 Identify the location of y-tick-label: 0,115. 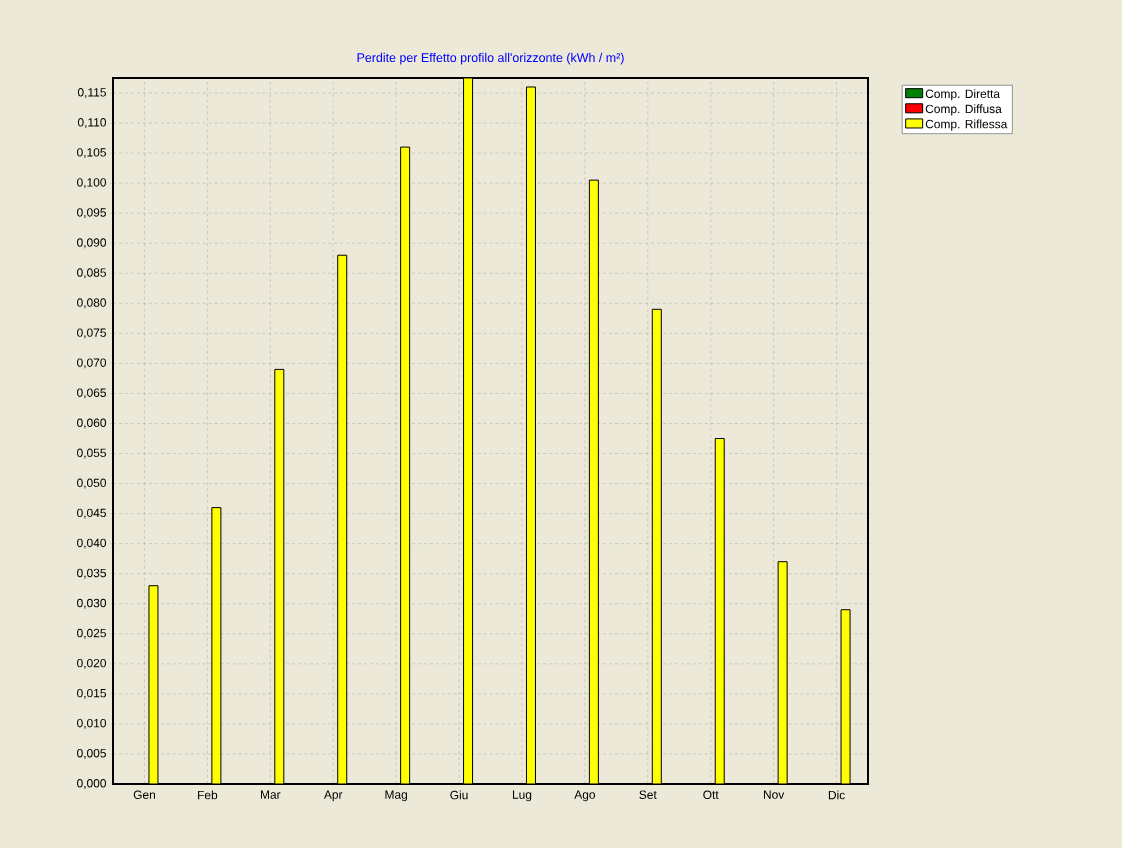
(91, 93).